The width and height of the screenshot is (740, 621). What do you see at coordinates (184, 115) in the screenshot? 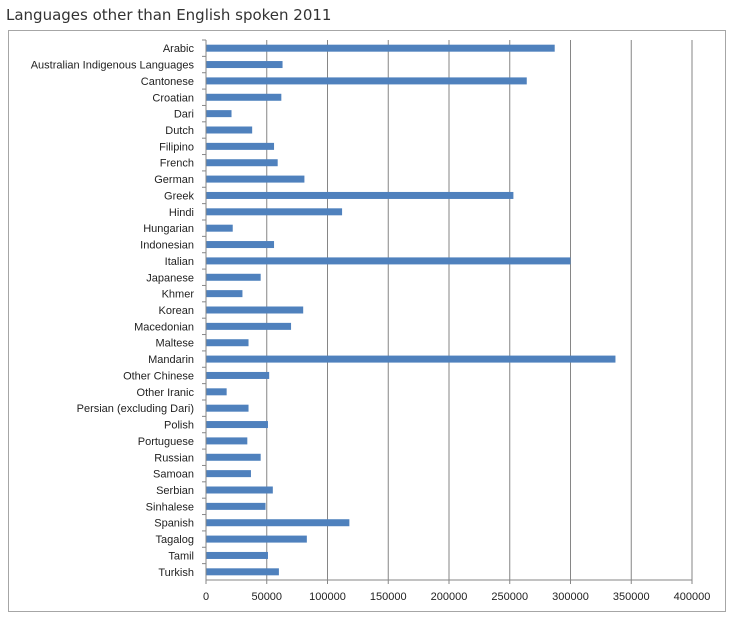
I see `y-category-label: Dari` at bounding box center [184, 115].